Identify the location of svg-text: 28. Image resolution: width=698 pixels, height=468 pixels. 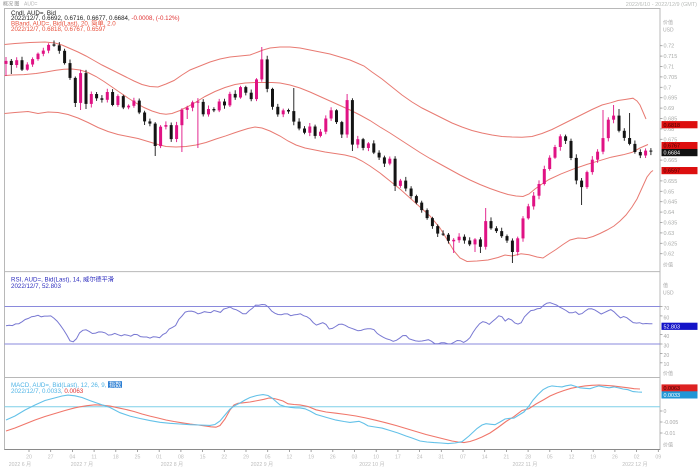
(528, 458).